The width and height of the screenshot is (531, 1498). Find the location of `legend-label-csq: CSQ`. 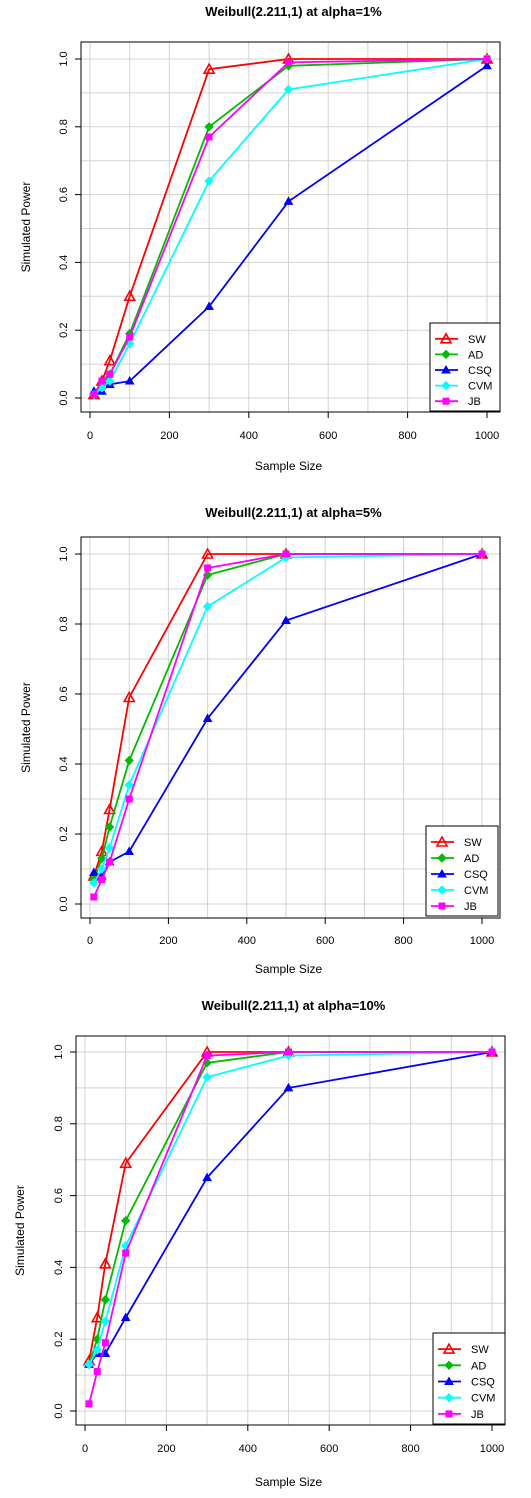

legend-label-csq: CSQ is located at coordinates (480, 371).